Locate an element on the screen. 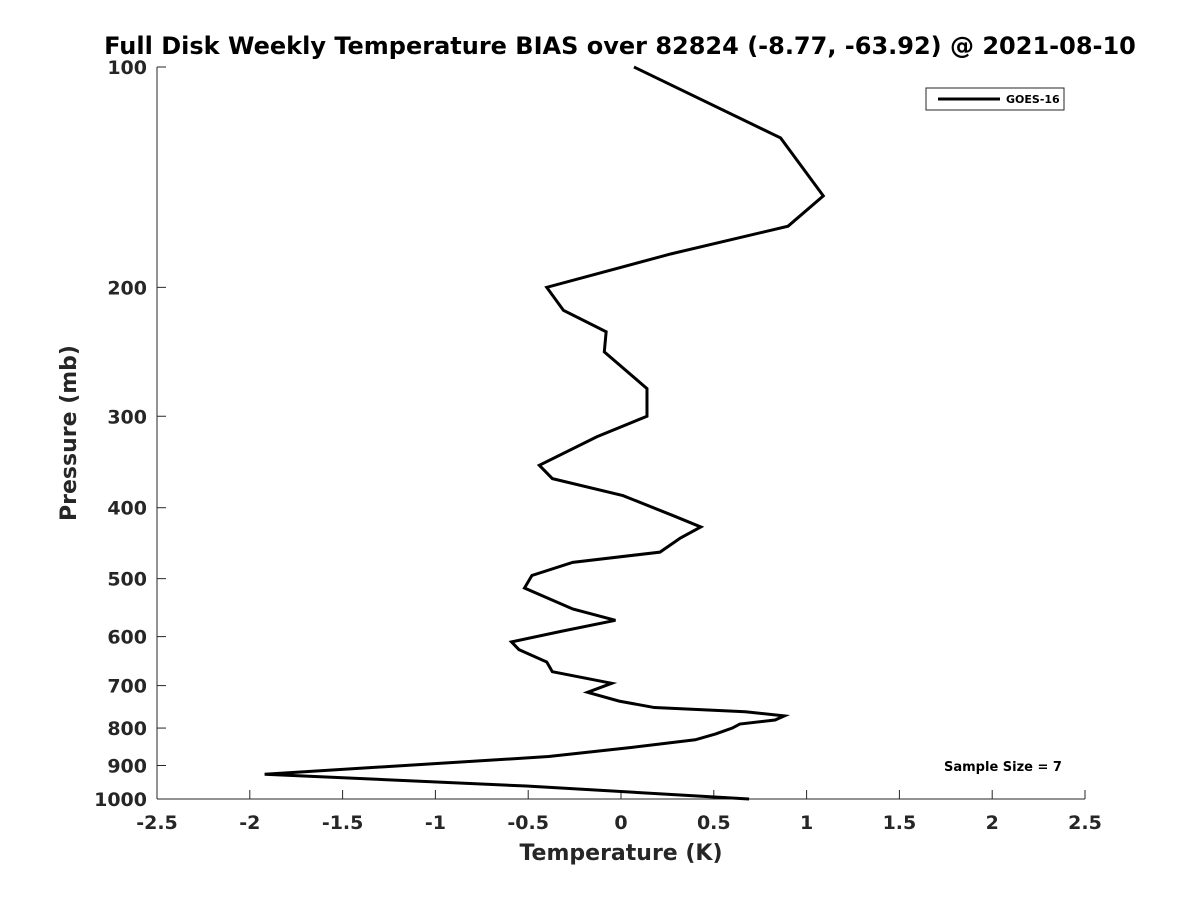  y-tick-label: 300 is located at coordinates (127, 417).